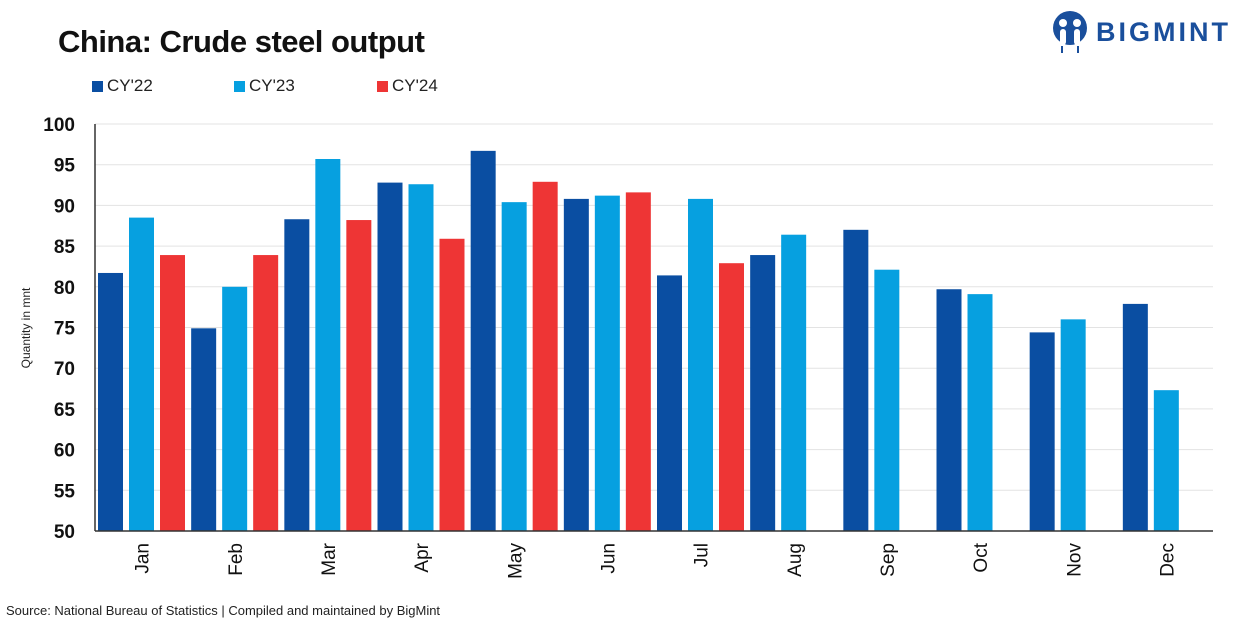 Image resolution: width=1257 pixels, height=625 pixels. Describe the element at coordinates (669, 403) in the screenshot. I see `bar-cy22-jul` at that location.